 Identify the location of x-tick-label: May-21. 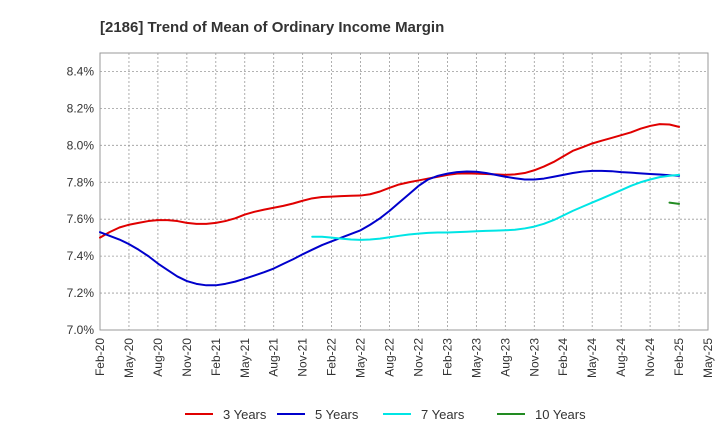
(245, 358).